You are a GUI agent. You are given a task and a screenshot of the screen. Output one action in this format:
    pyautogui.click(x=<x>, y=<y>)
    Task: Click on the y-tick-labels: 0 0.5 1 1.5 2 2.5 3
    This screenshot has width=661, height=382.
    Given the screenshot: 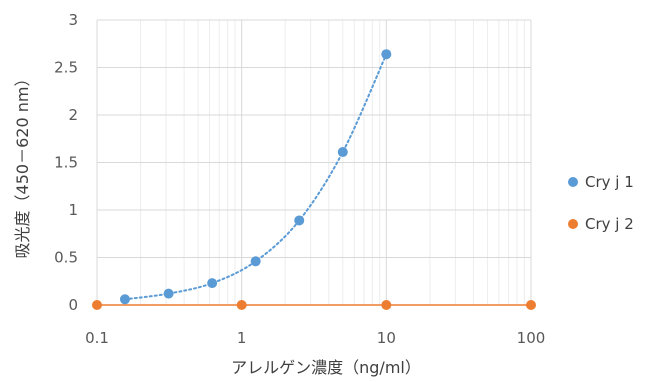 What is the action you would take?
    pyautogui.click(x=66, y=162)
    